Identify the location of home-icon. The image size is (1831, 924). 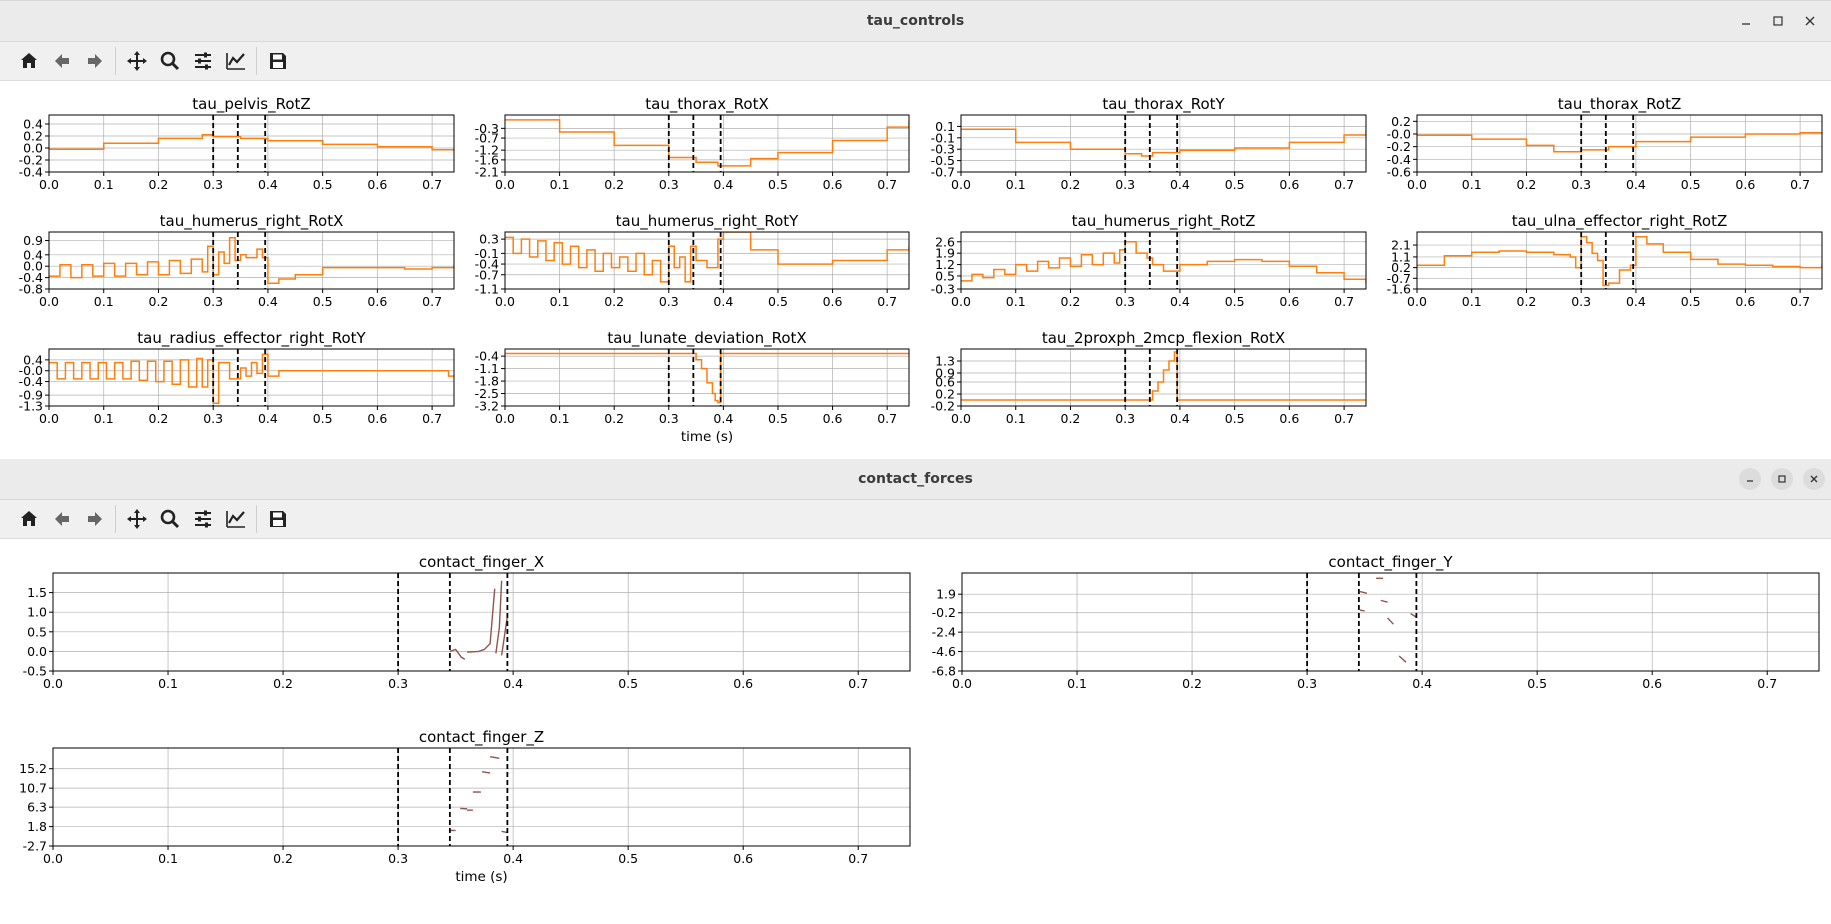
(29, 61).